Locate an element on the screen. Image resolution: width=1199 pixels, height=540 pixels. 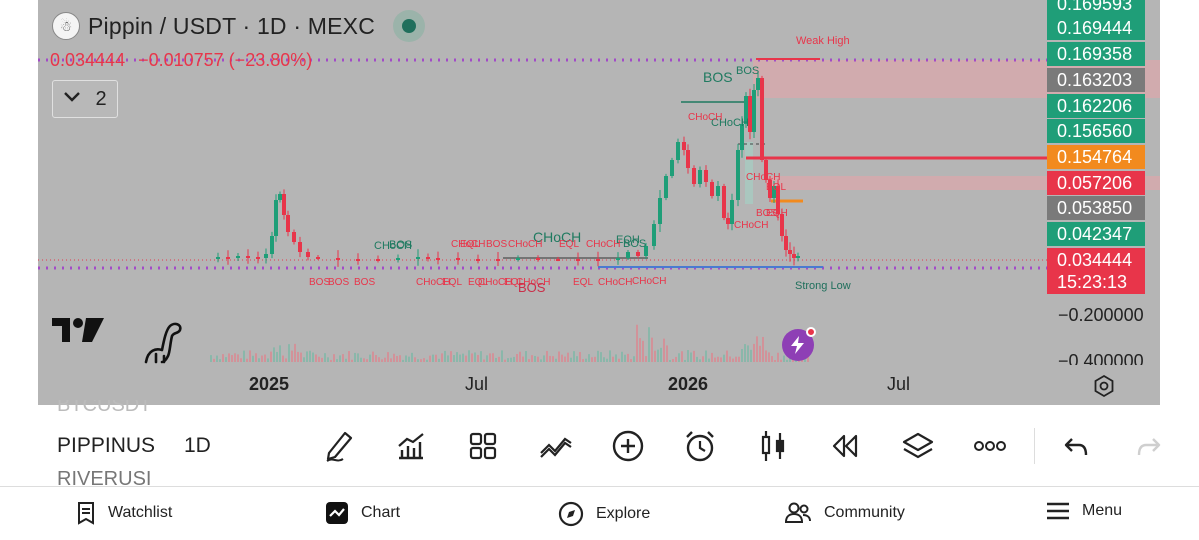
chart-type-icon is located at coordinates (773, 446).